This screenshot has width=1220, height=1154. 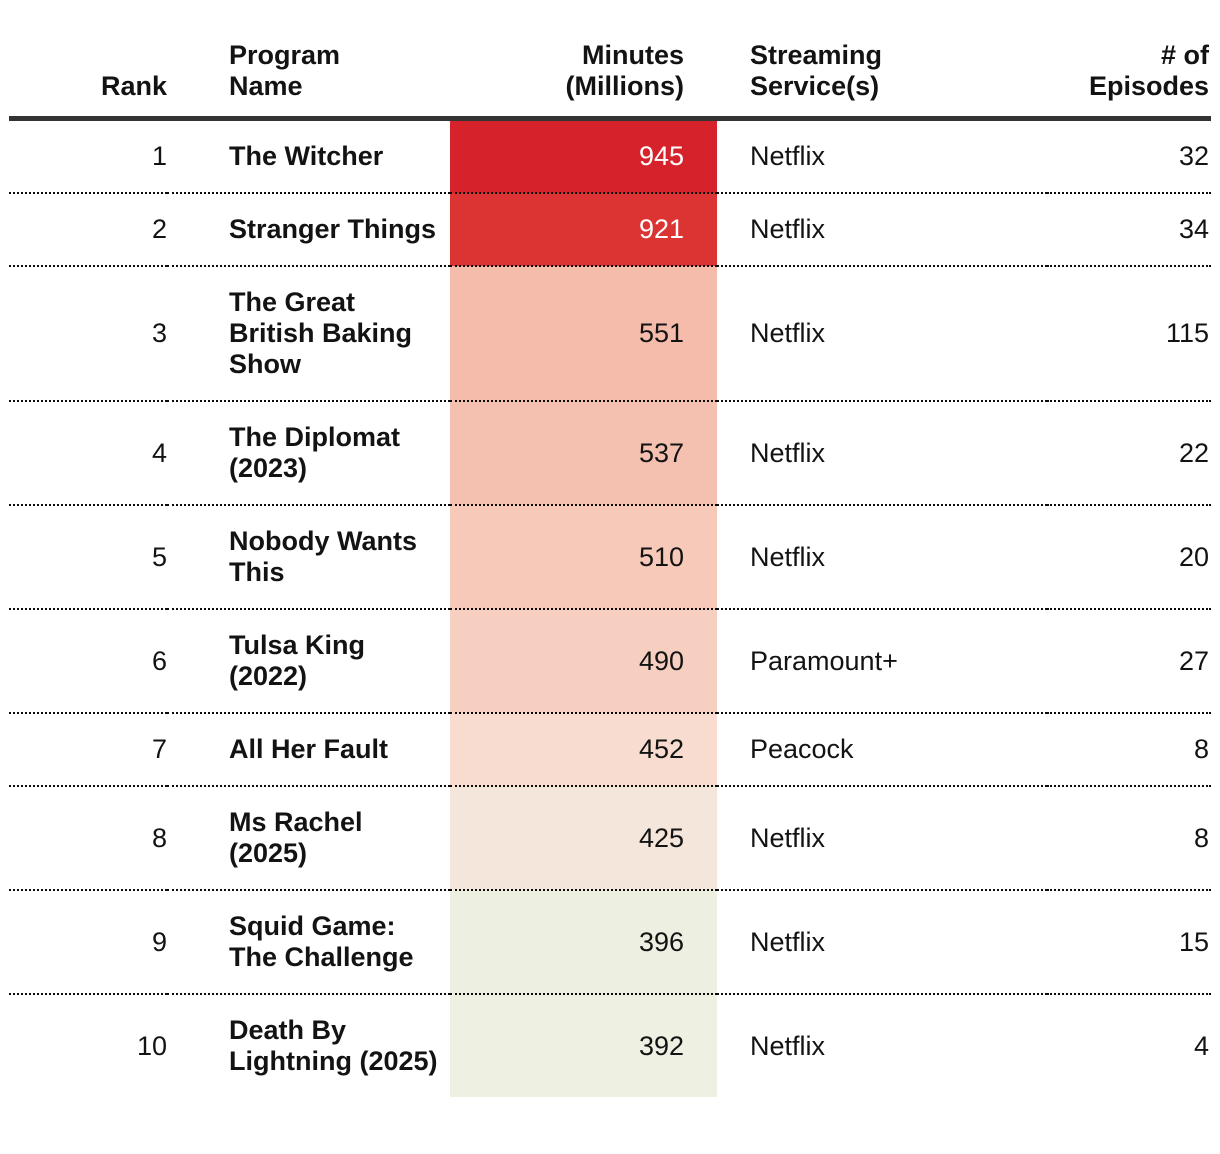 What do you see at coordinates (308, 333) in the screenshot?
I see `program-name-cell: The Great British Baking Show` at bounding box center [308, 333].